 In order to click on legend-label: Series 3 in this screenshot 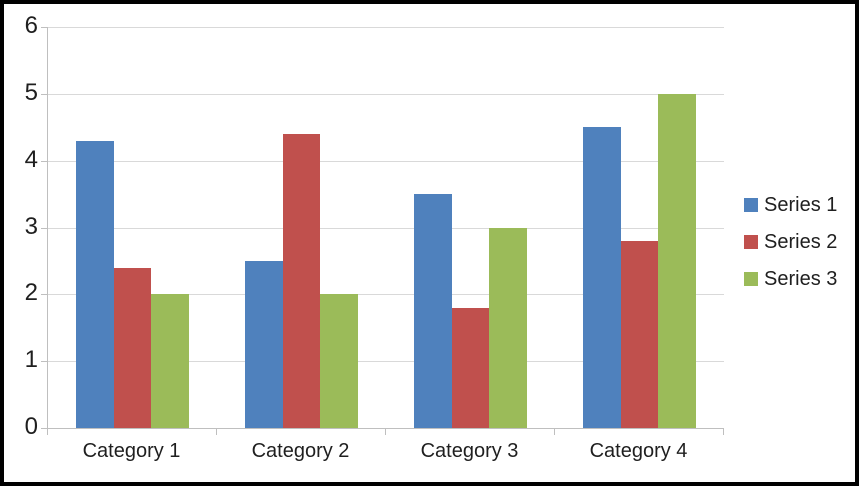, I will do `click(801, 278)`.